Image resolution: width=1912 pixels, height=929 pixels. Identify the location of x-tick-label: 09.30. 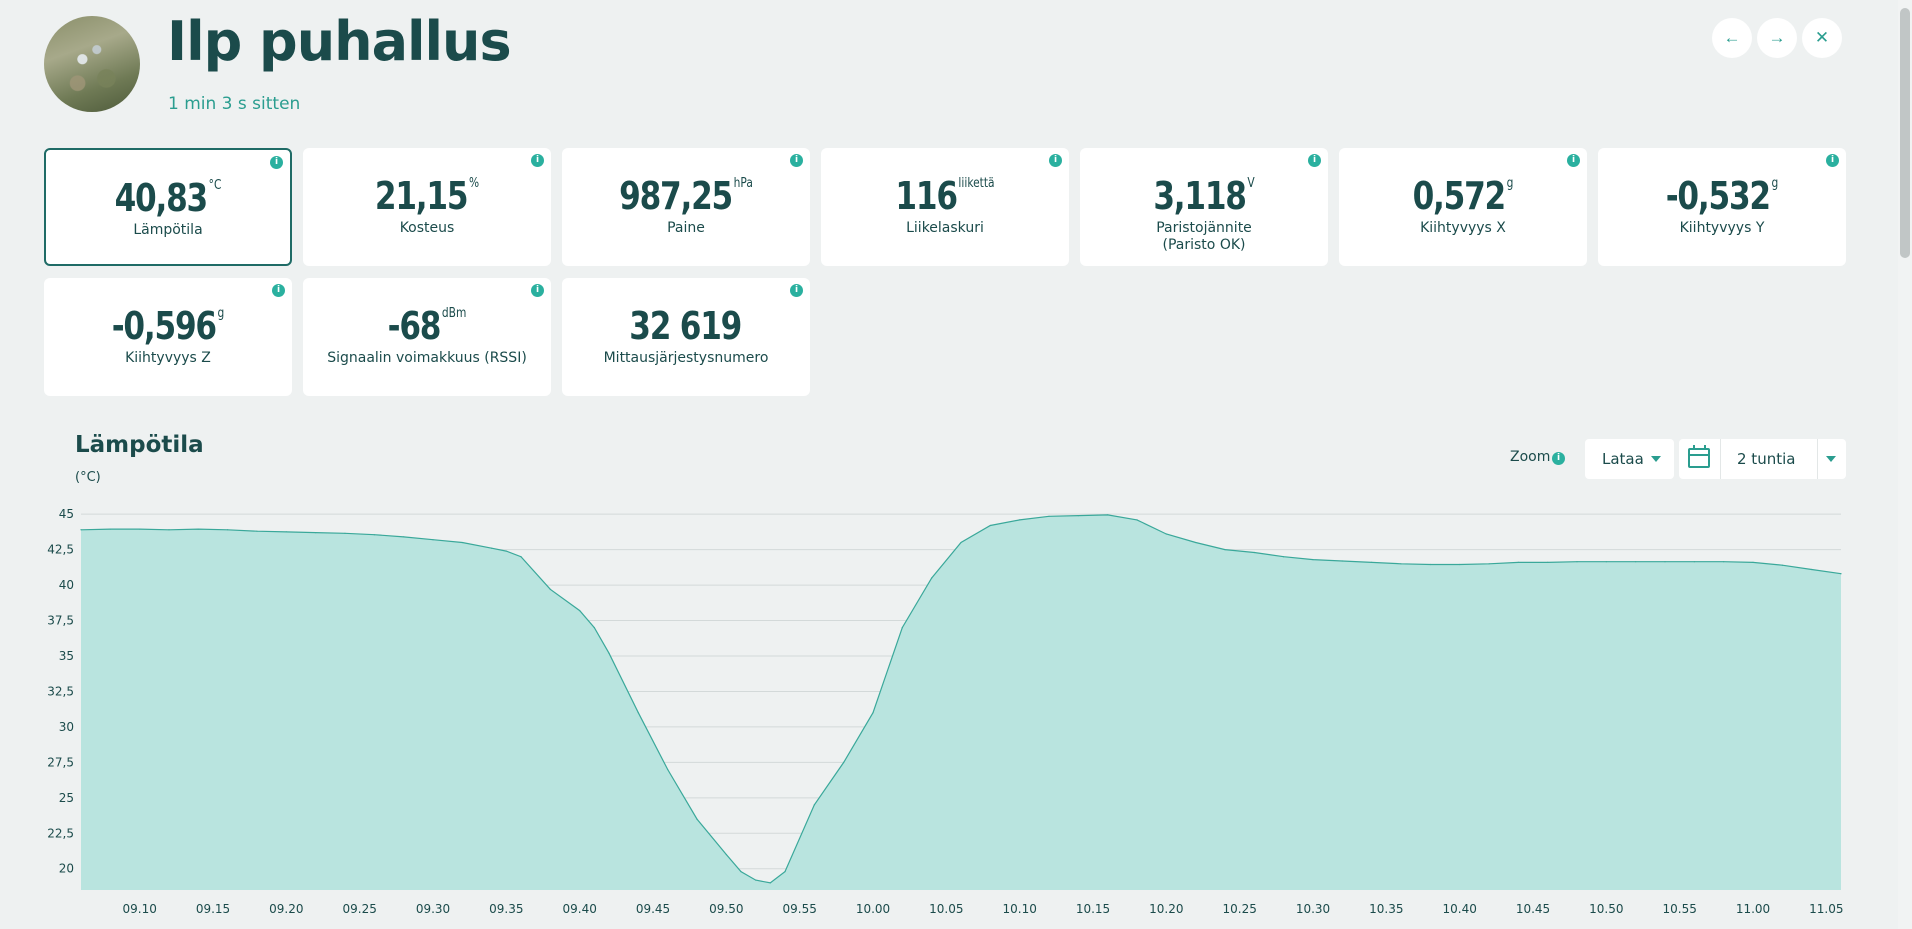
(433, 909).